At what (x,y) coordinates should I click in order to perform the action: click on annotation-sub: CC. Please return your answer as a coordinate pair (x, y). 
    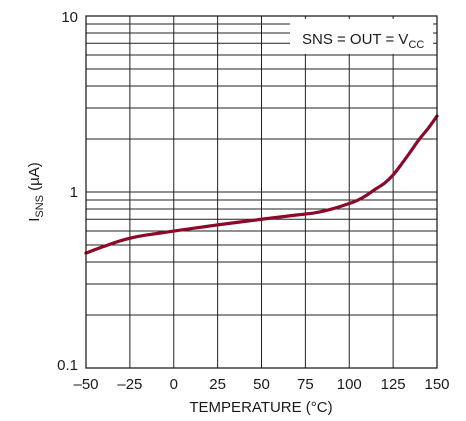
    Looking at the image, I should click on (416, 45).